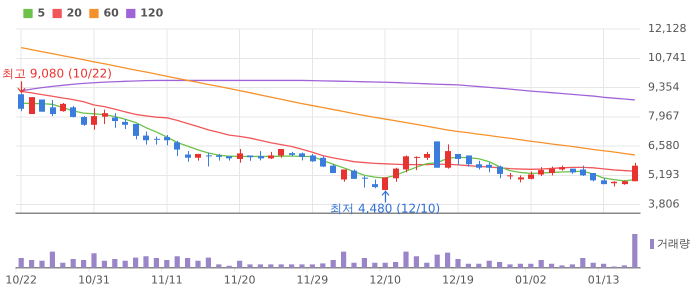  Describe the element at coordinates (152, 13) in the screenshot. I see `legend-label: 120` at that location.